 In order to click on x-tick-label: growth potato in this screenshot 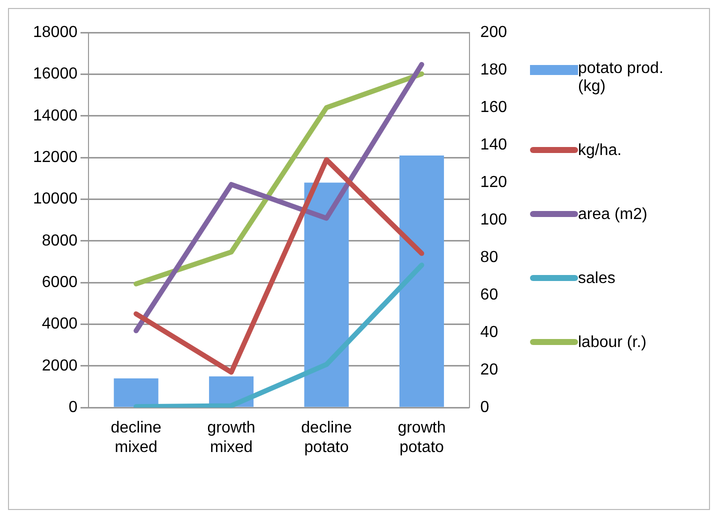, I will do `click(422, 438)`.